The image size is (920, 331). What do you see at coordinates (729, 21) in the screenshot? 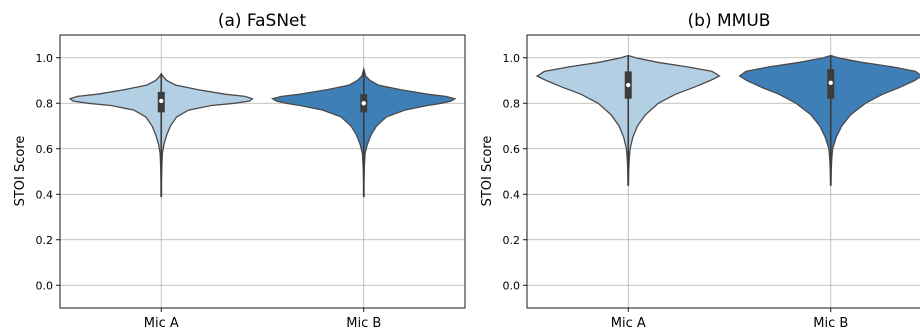
I see `panel-title: (b) MMUB` at bounding box center [729, 21].